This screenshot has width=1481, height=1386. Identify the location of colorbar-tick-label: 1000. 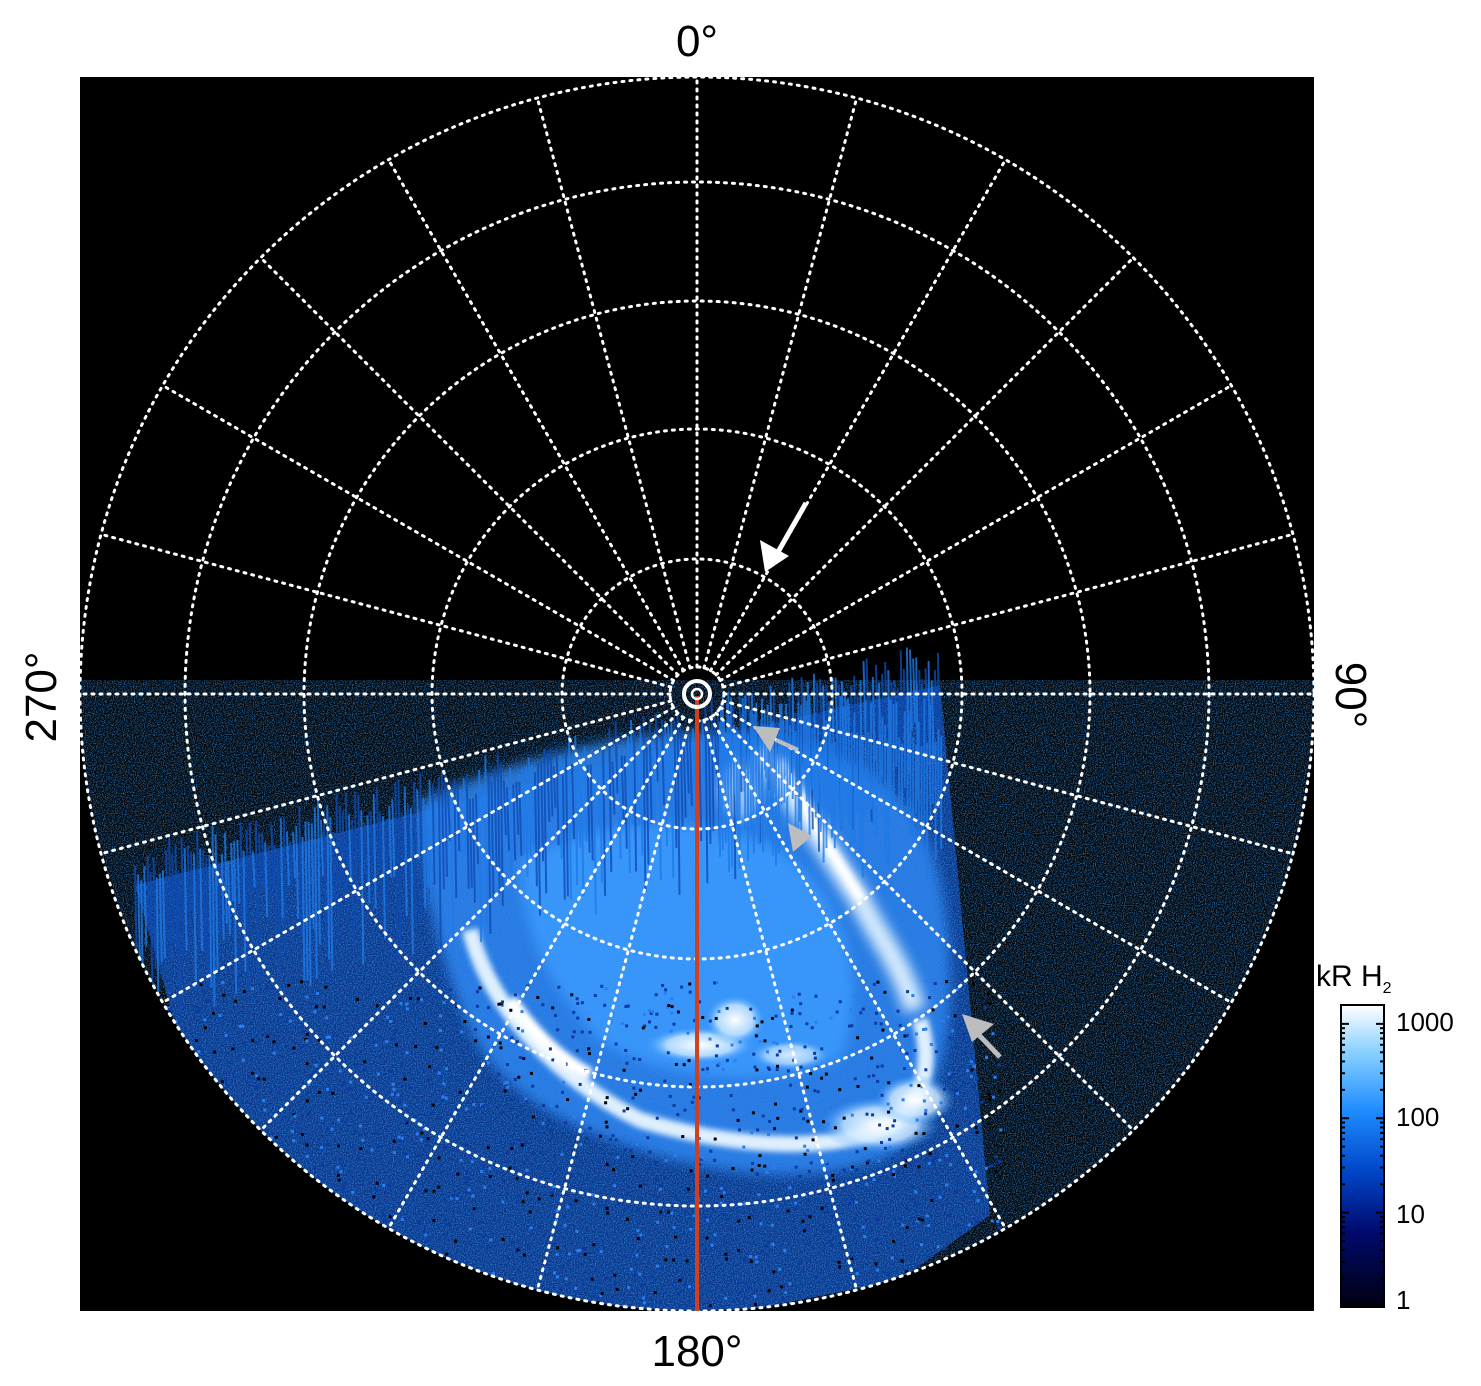
(1425, 1022).